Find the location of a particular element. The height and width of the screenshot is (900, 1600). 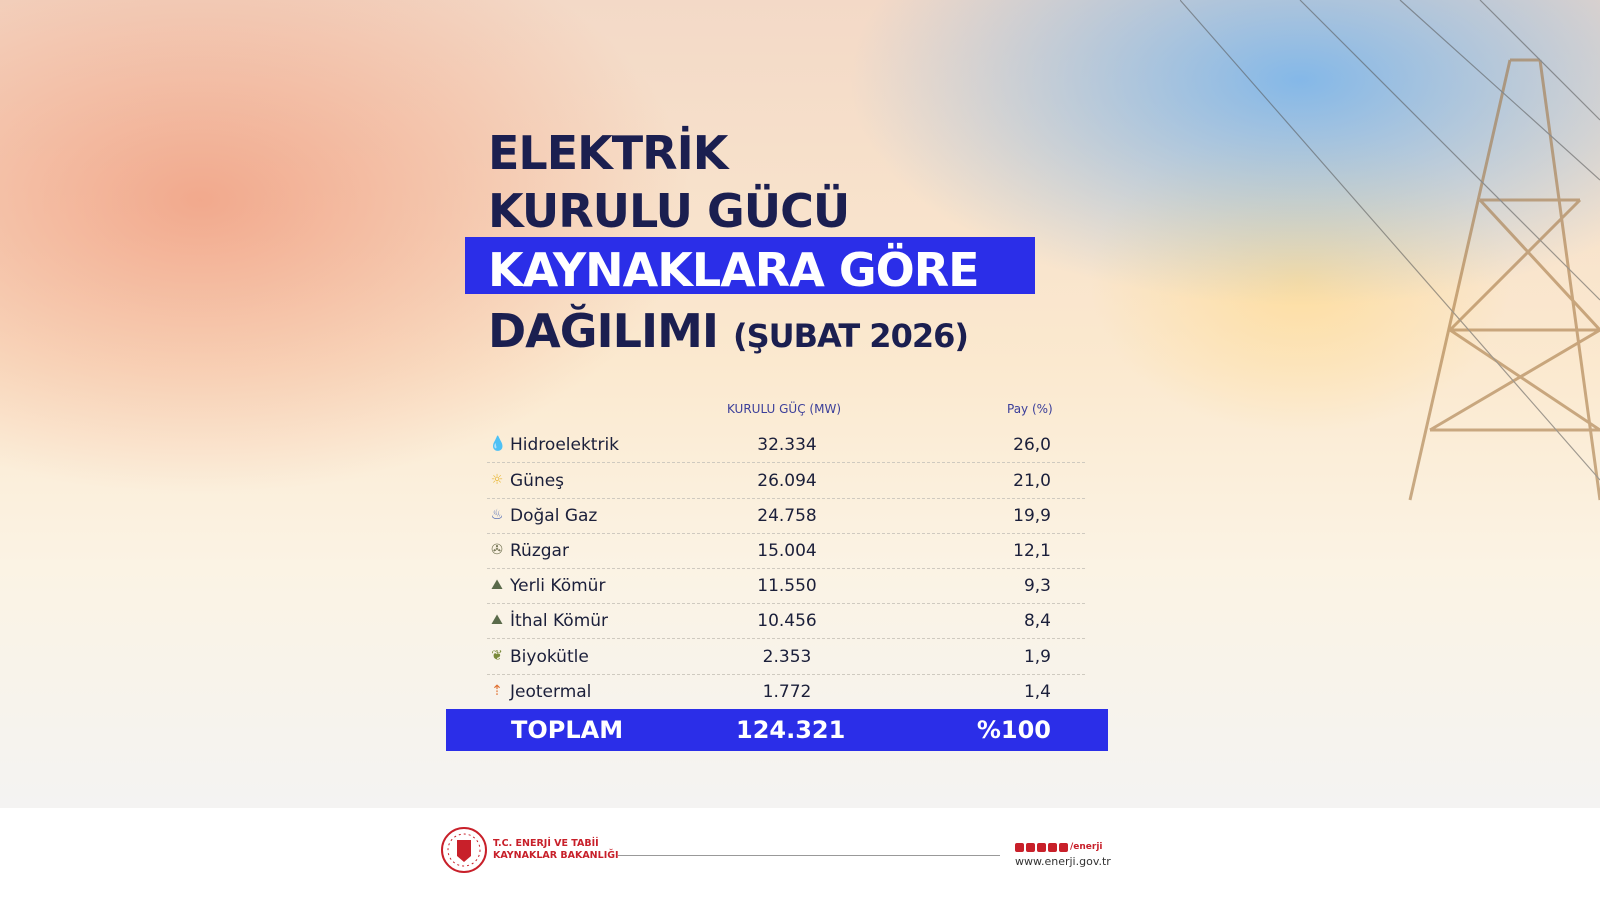

source-name: Rüzgar is located at coordinates (539, 551).